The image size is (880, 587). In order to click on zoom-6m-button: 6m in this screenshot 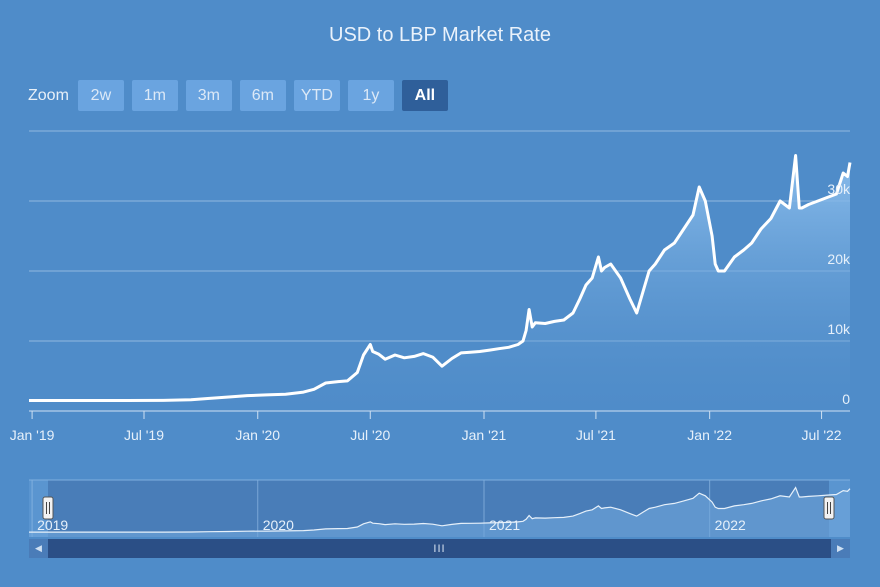, I will do `click(262, 95)`.